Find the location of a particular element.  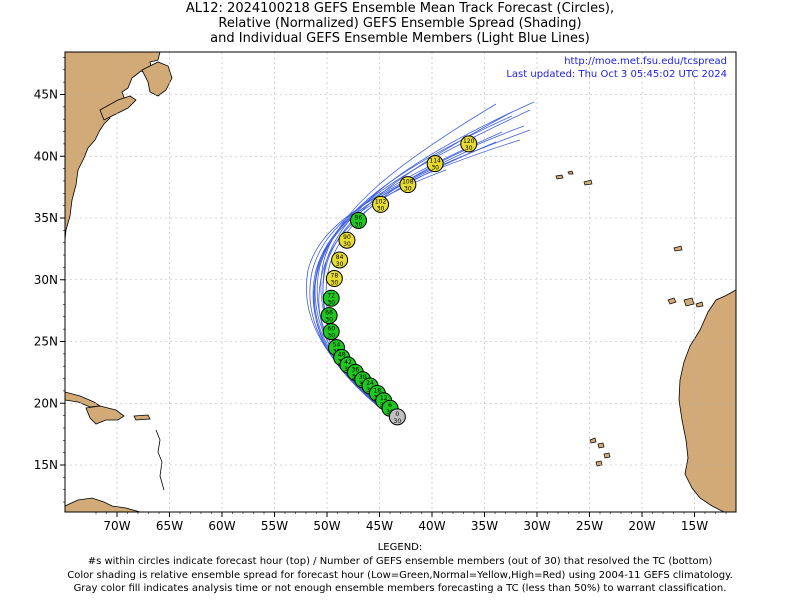

forecast-hour: 0 is located at coordinates (397, 414).